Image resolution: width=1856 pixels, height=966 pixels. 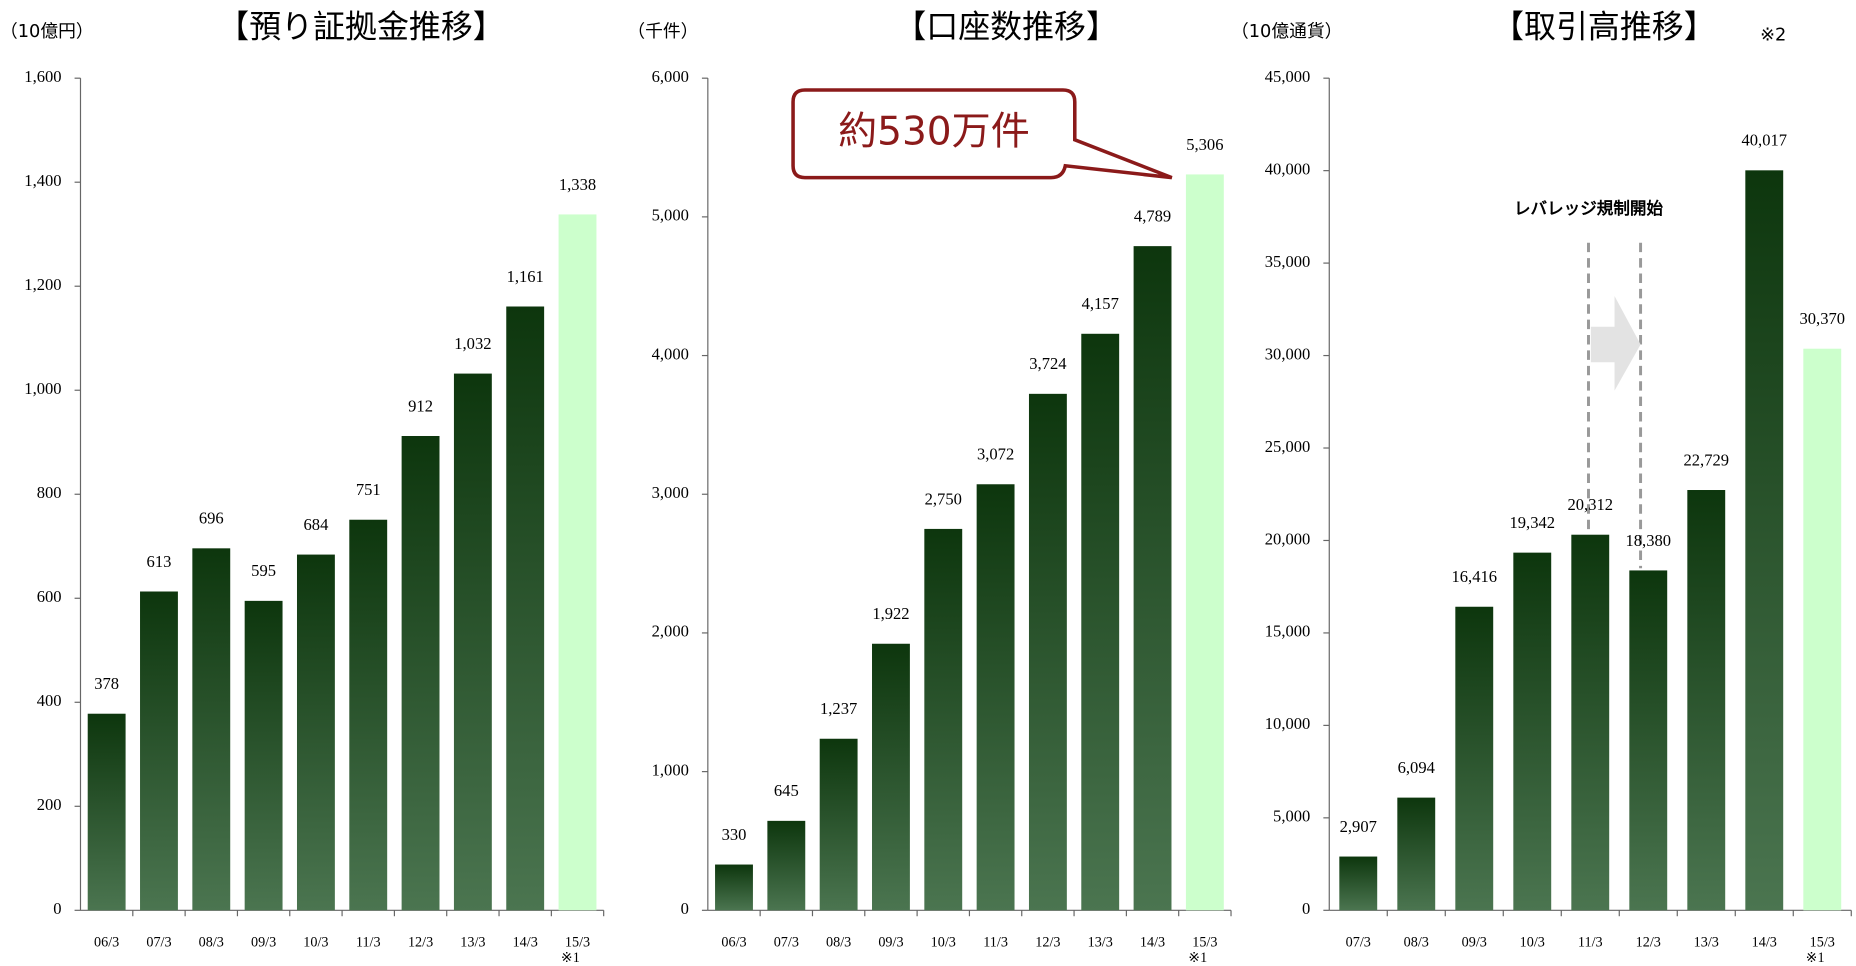 What do you see at coordinates (1648, 540) in the screenshot?
I see `value-label: 18,380` at bounding box center [1648, 540].